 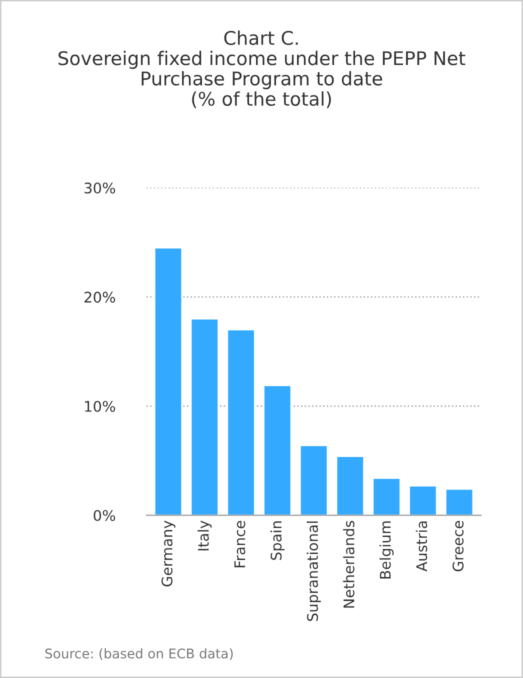 What do you see at coordinates (422, 546) in the screenshot?
I see `x-tick-label: Austria` at bounding box center [422, 546].